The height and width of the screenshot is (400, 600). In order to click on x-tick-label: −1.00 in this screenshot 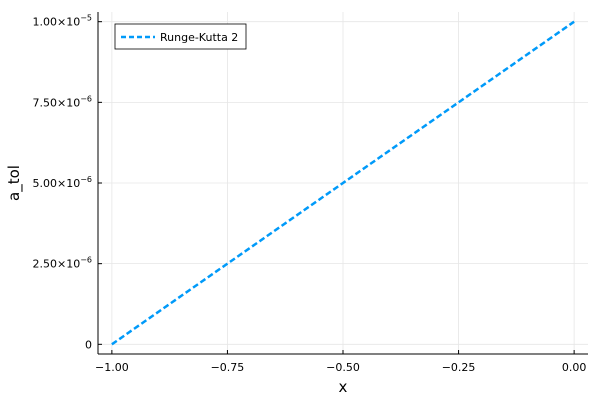, I will do `click(112, 367)`.